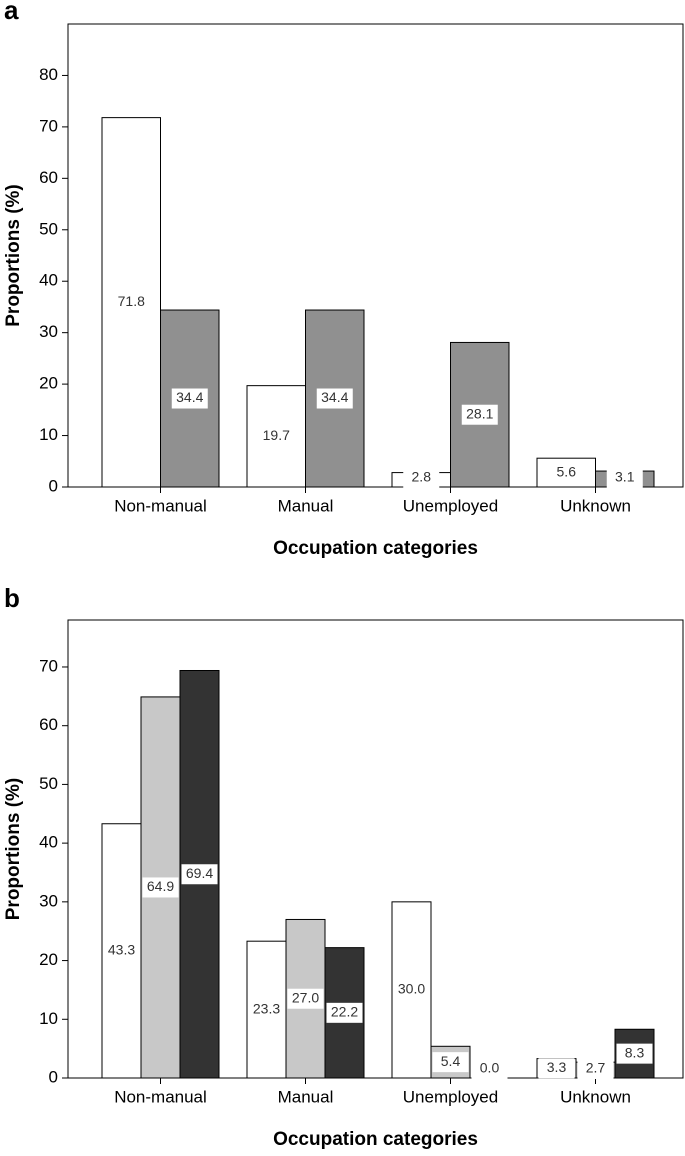 The width and height of the screenshot is (685, 1156). I want to click on value-label: 3.1, so click(625, 477).